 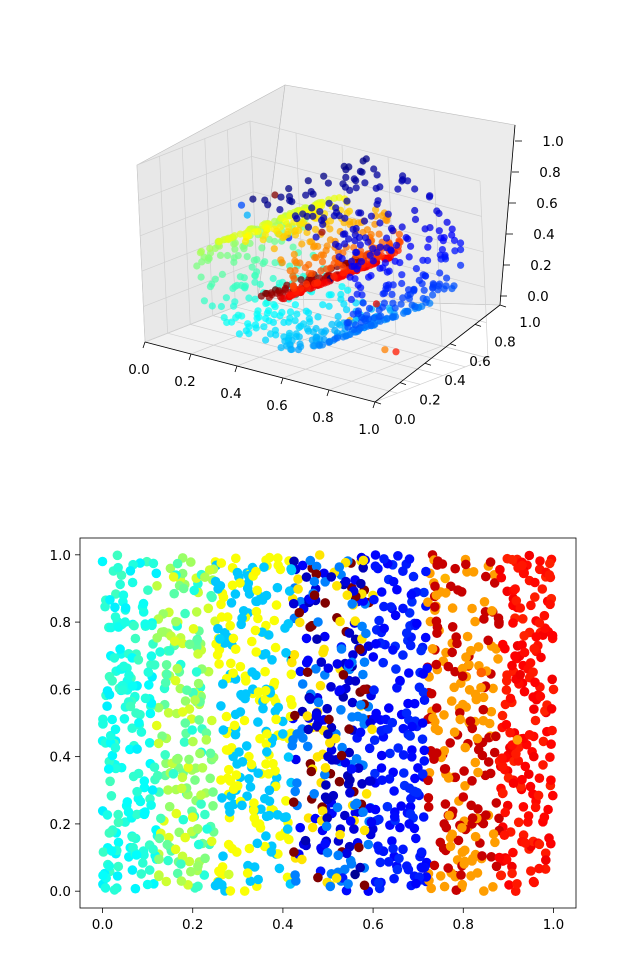 I want to click on y-axis-line-3d, so click(x=437, y=353).